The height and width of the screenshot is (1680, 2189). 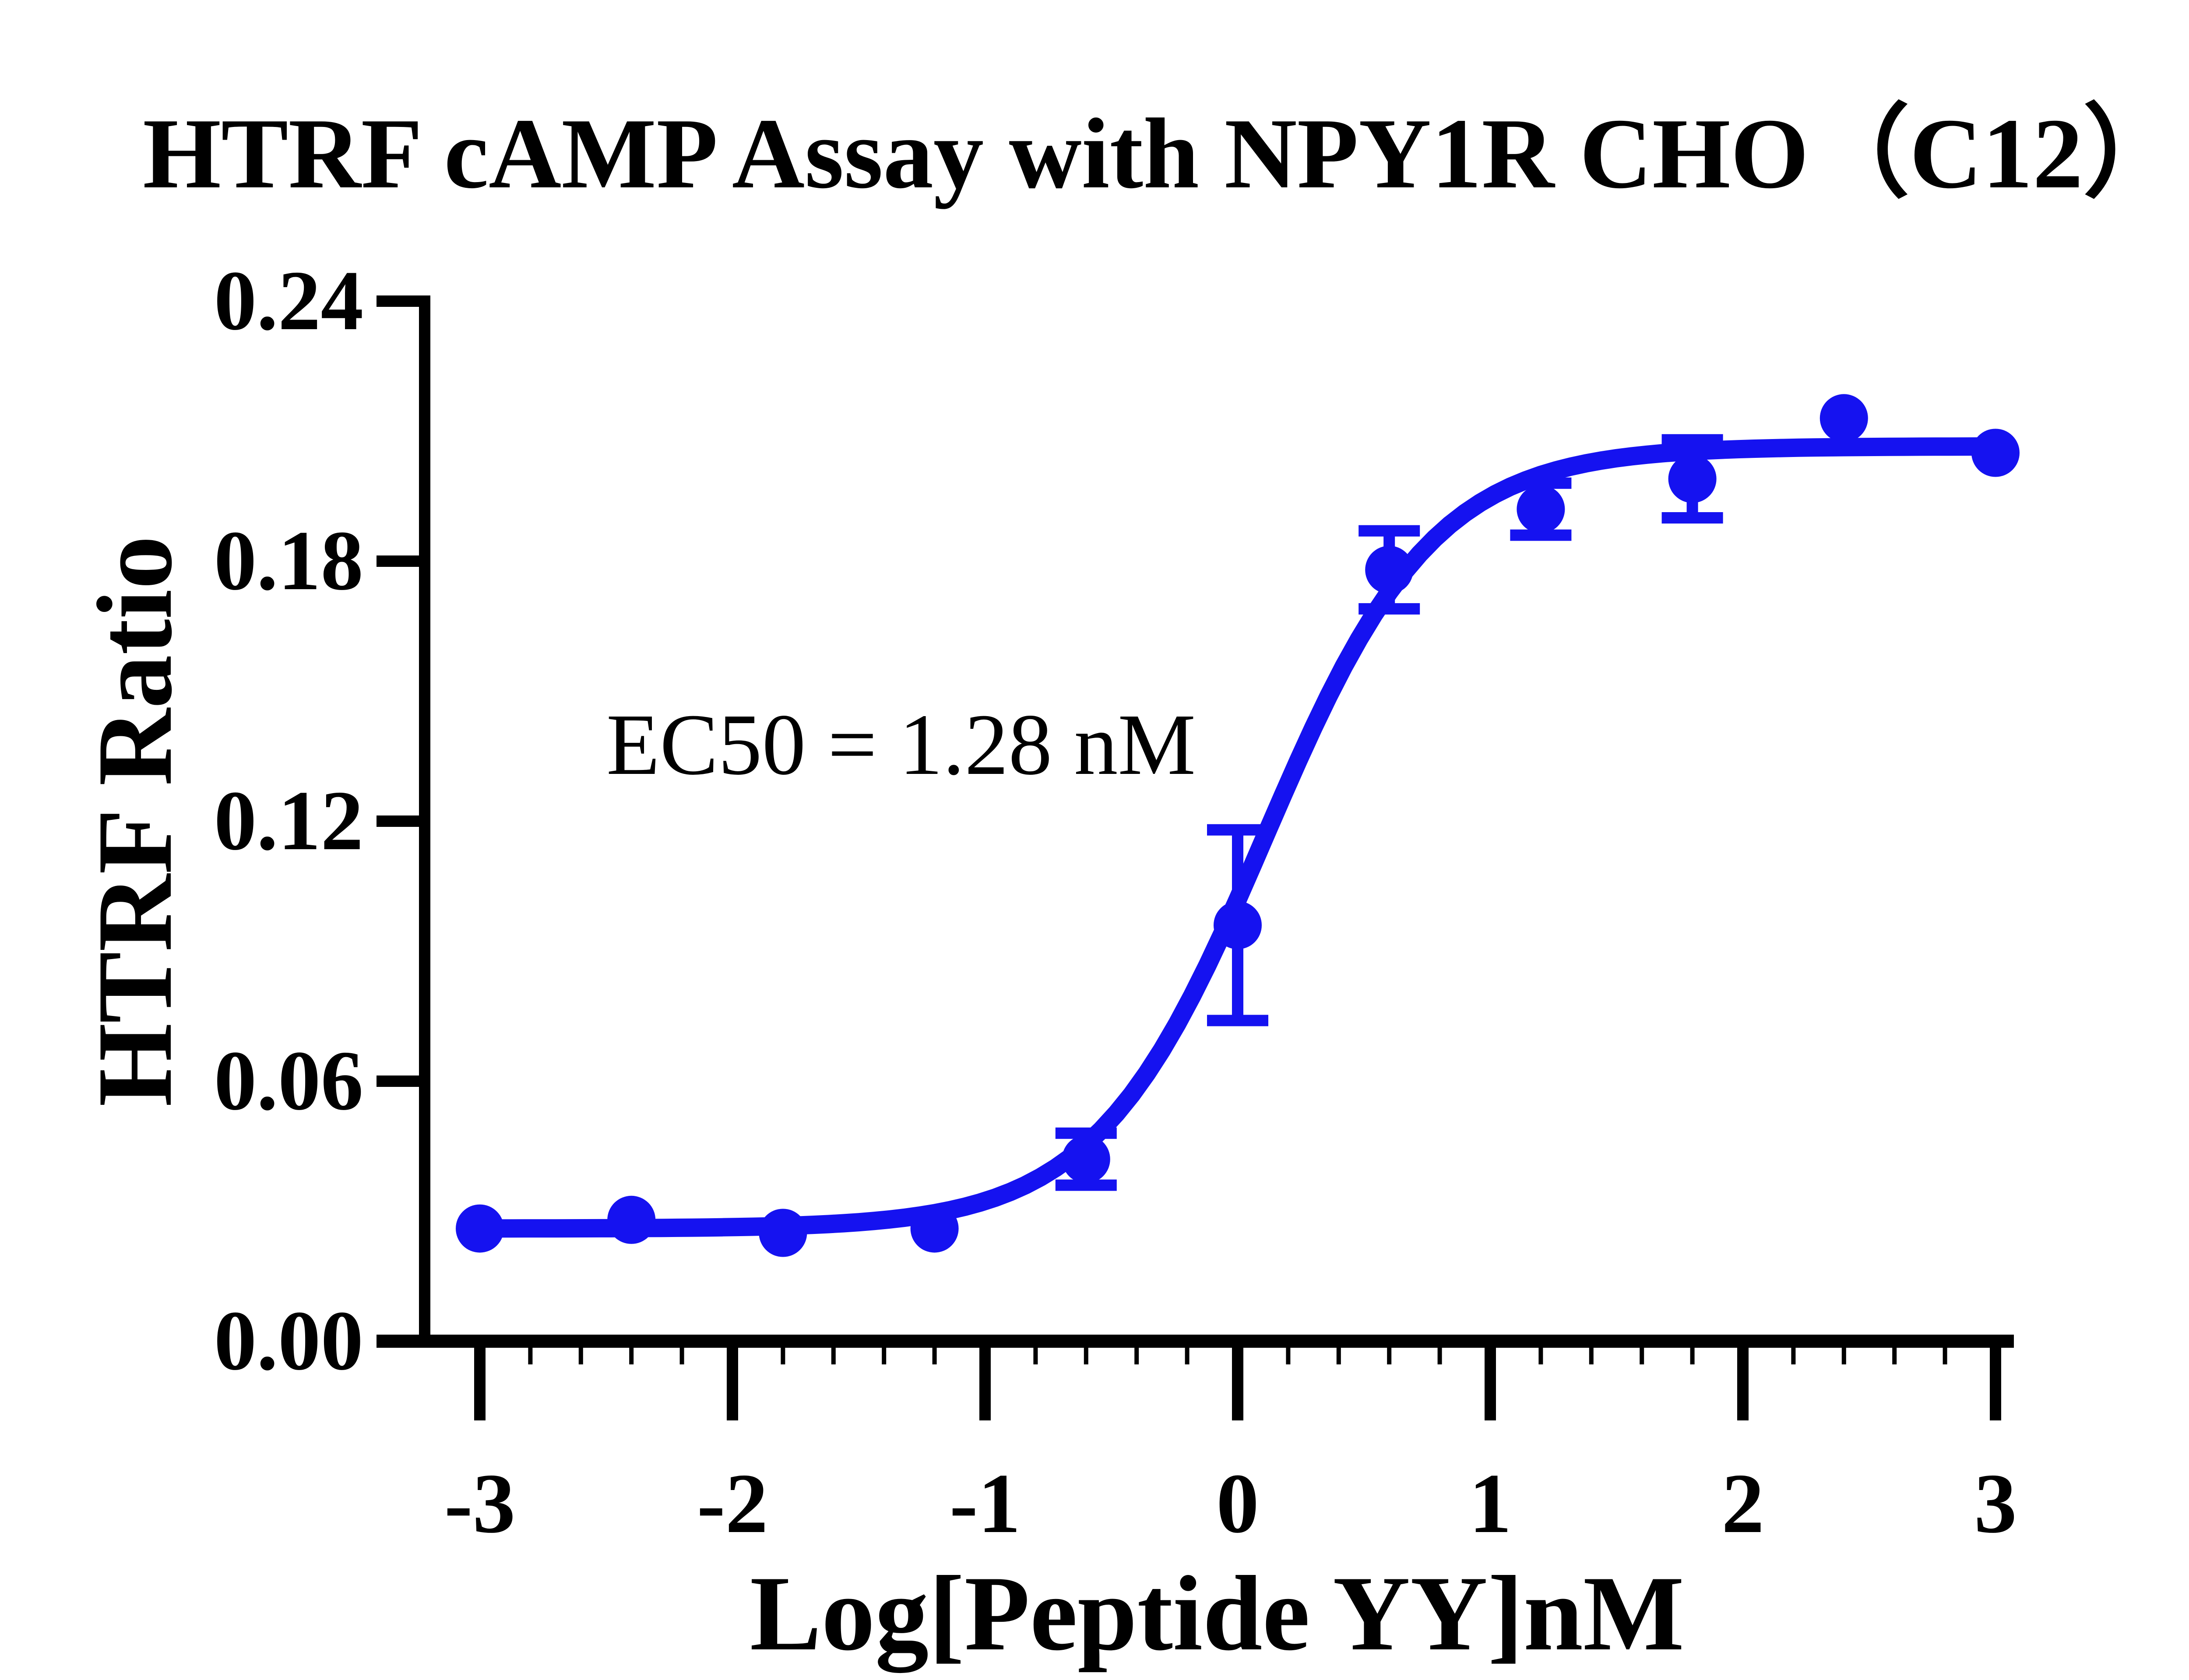 I want to click on y-tick-label: 0.06, so click(x=289, y=1080).